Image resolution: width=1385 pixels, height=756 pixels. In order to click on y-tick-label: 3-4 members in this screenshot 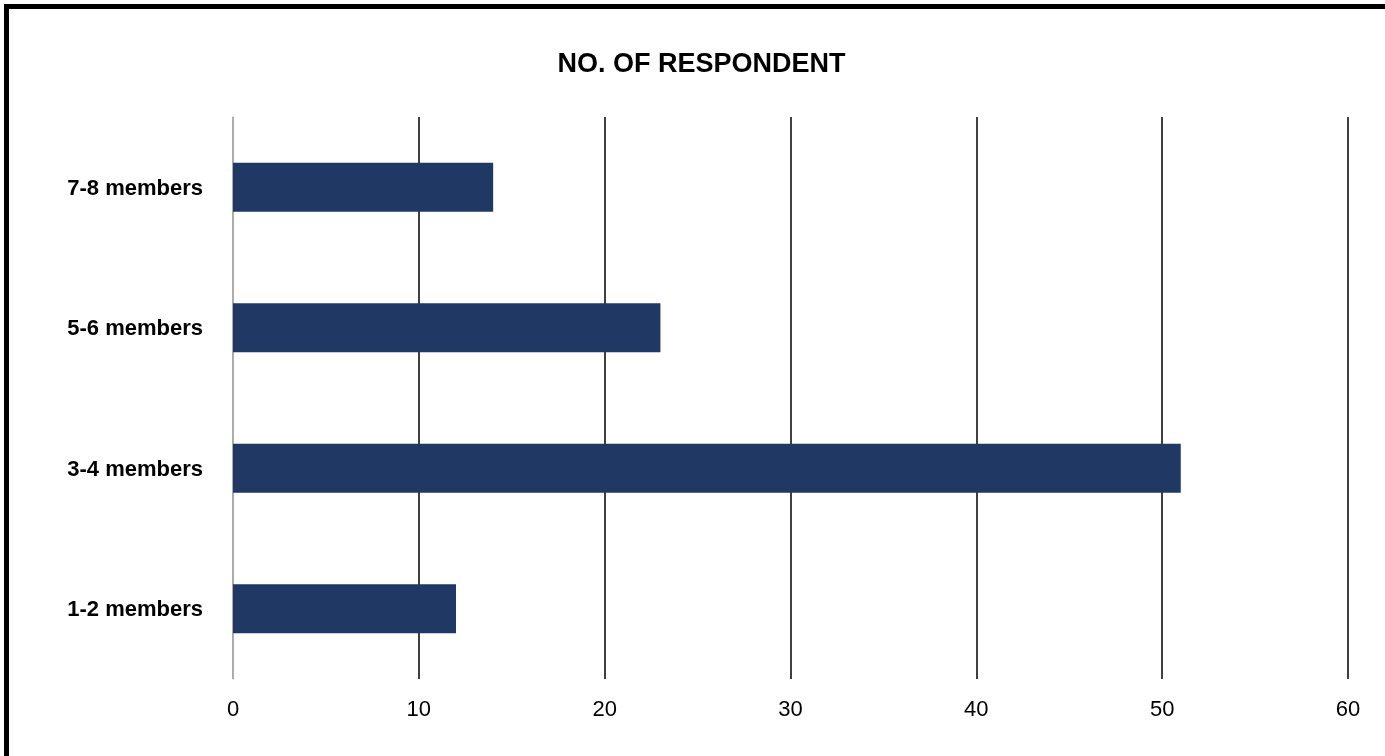, I will do `click(135, 468)`.